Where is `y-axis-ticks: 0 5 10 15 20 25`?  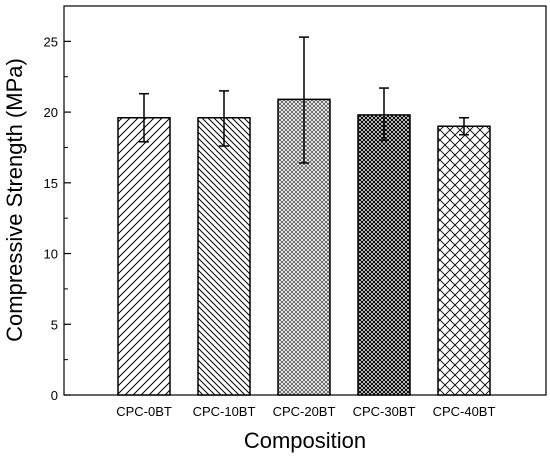 y-axis-ticks: 0 5 10 15 20 25 is located at coordinates (57, 218).